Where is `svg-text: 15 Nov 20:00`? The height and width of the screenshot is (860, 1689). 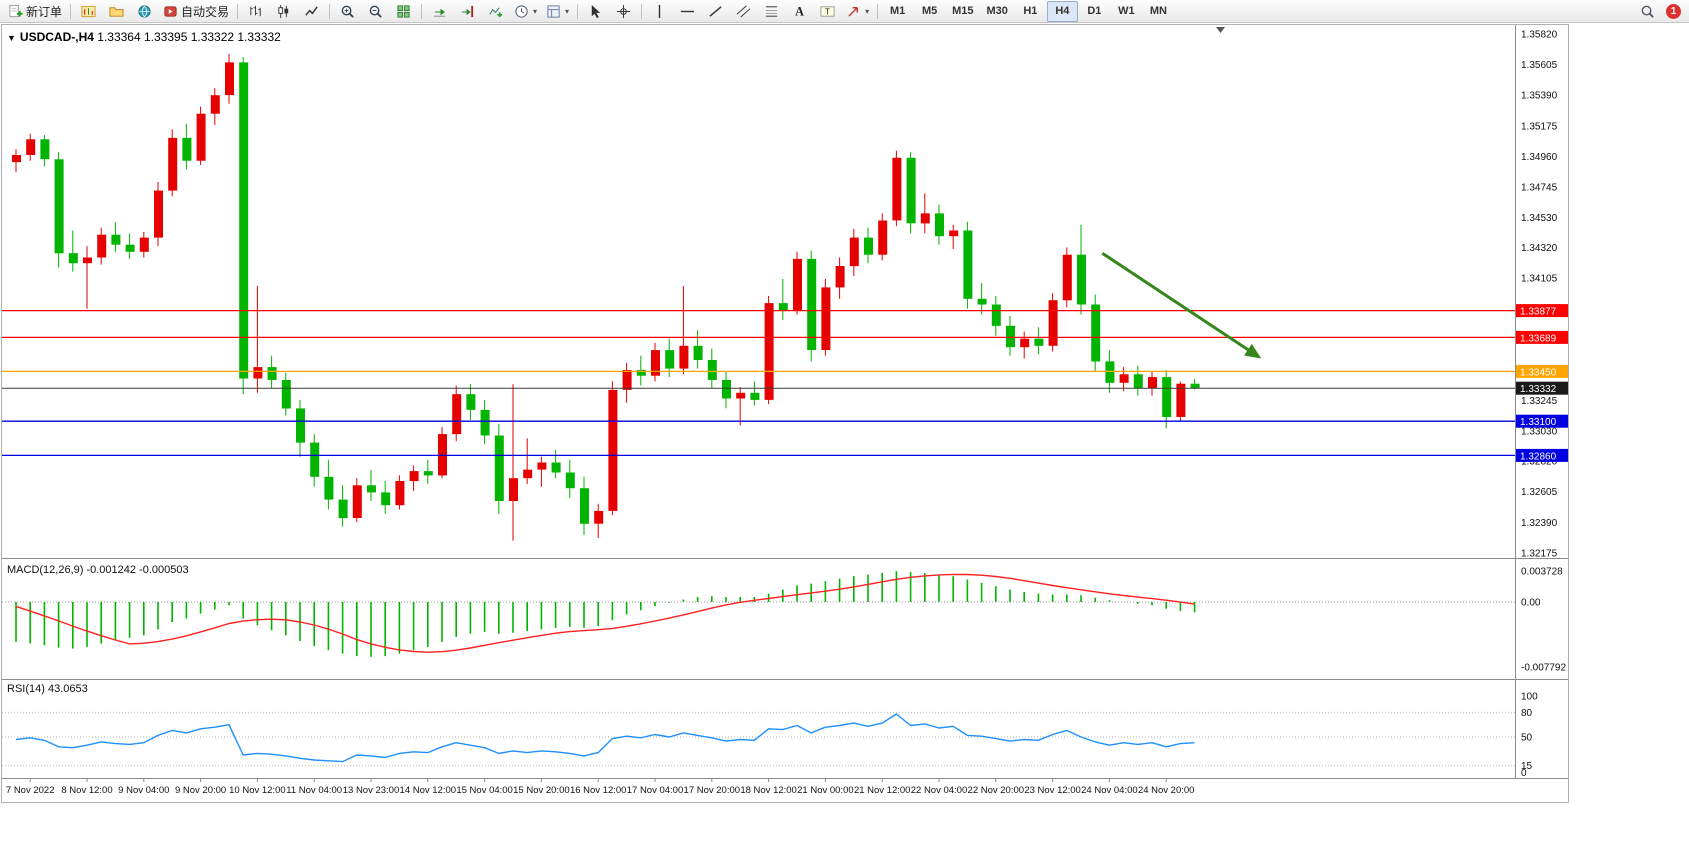 svg-text: 15 Nov 20:00 is located at coordinates (541, 790).